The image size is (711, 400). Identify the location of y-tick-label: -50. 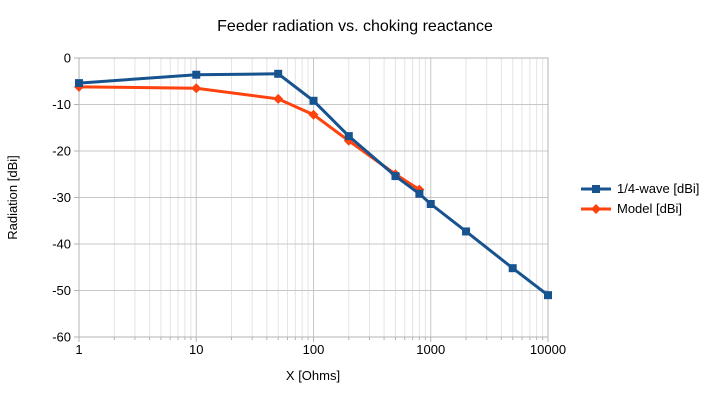
(61, 290).